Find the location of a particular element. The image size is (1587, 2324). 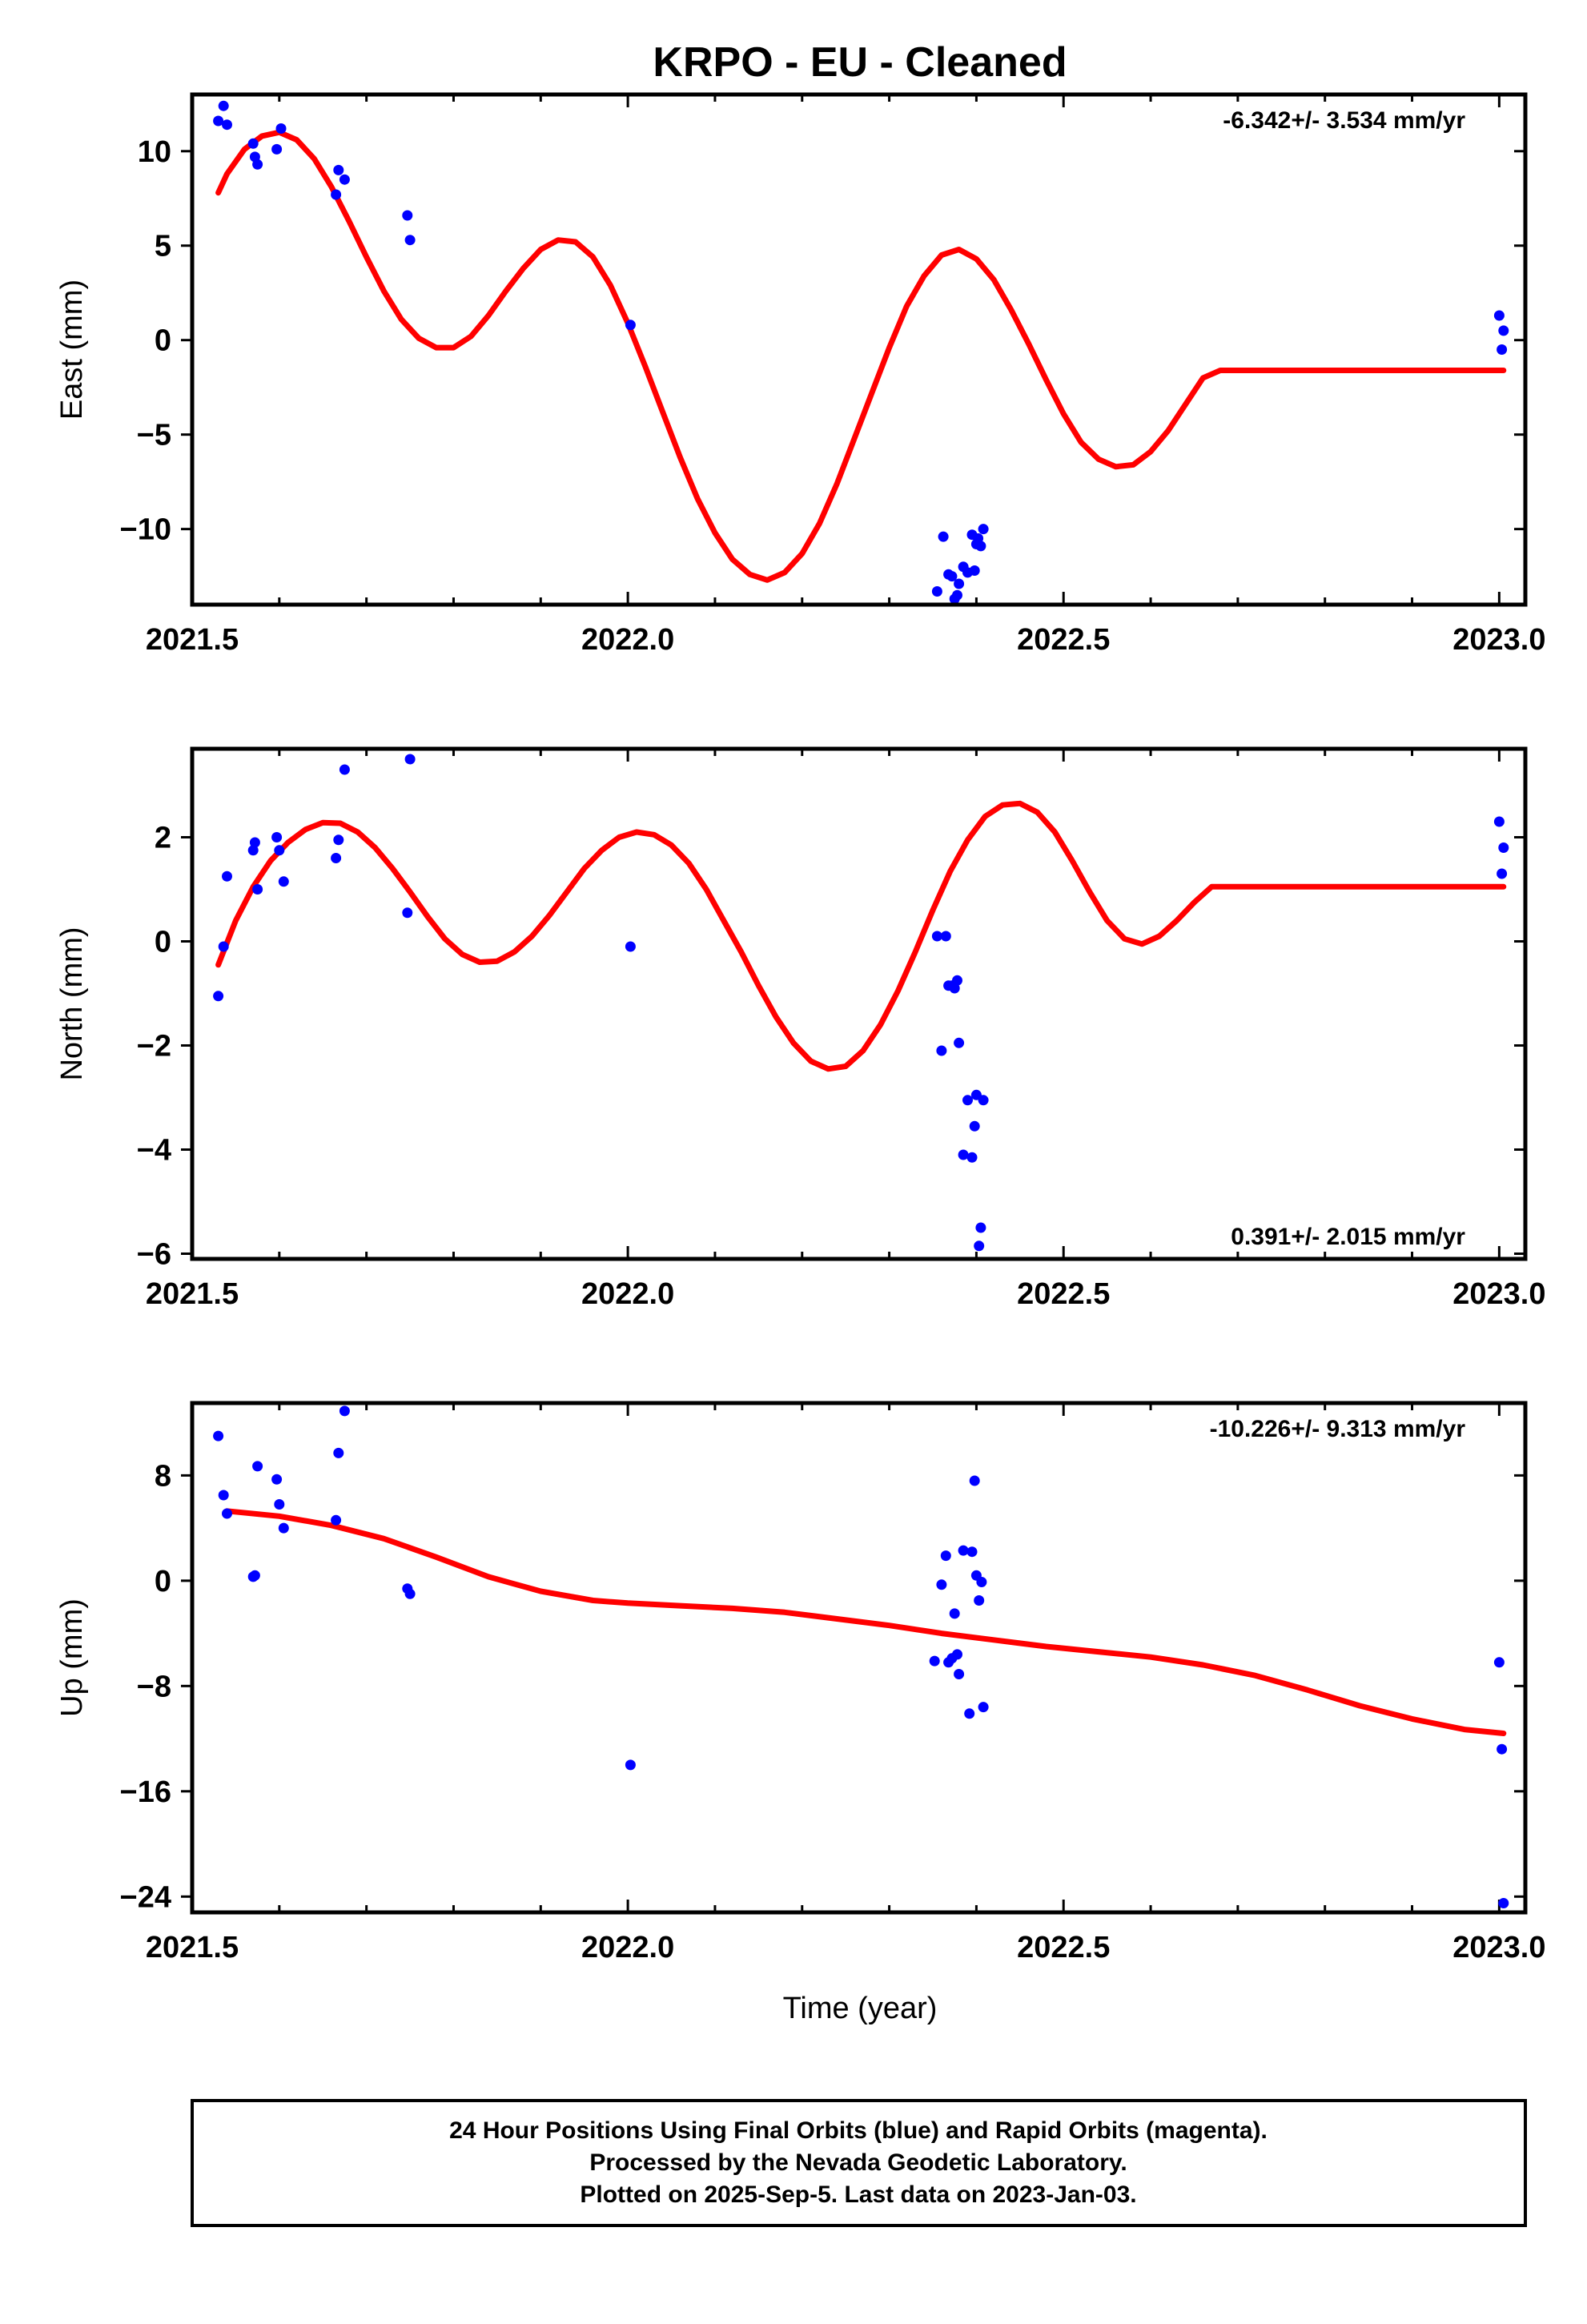

figure-title: KRPO - EU - Cleaned is located at coordinates (860, 62).